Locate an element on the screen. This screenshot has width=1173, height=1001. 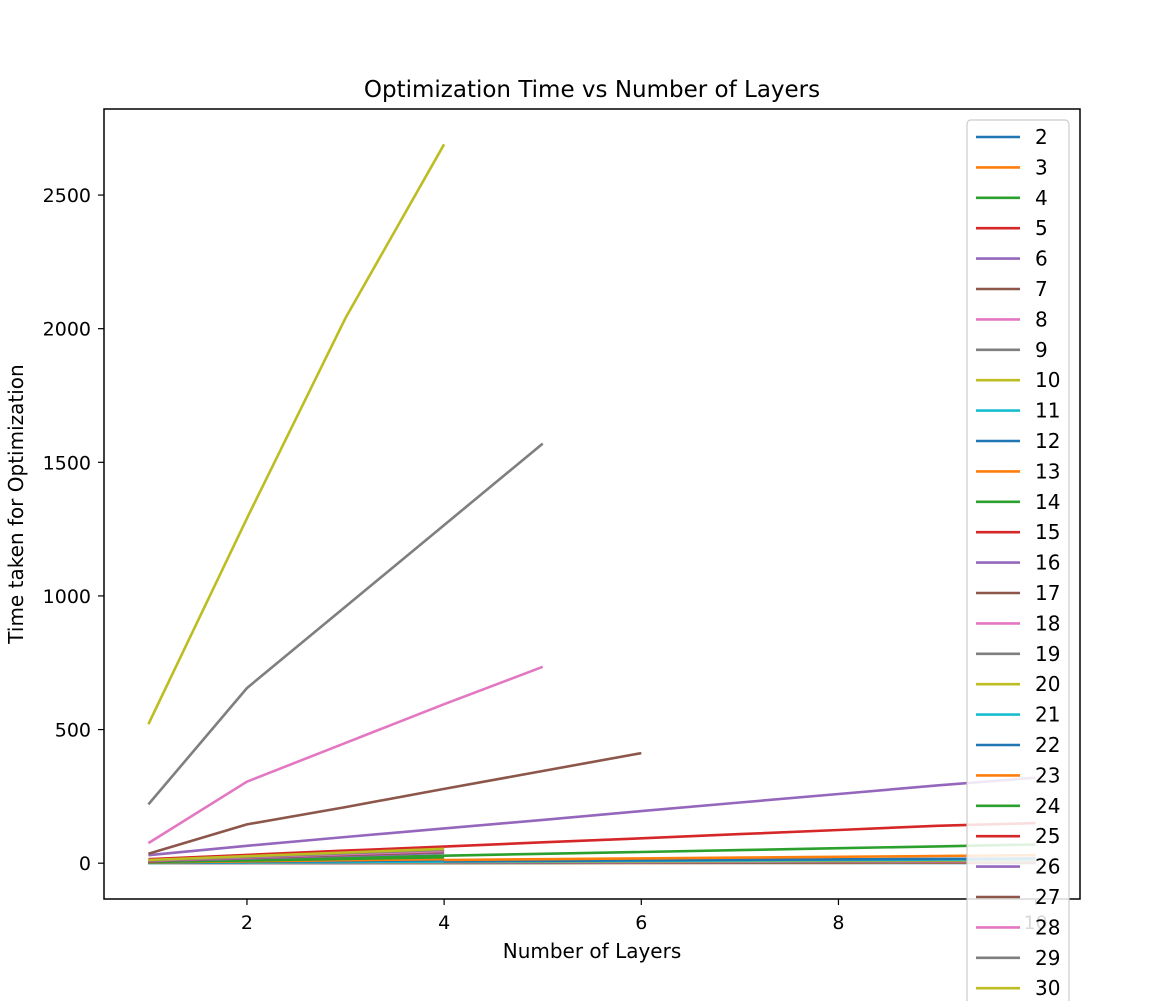
y-tick-label: 0 is located at coordinates (85, 864).